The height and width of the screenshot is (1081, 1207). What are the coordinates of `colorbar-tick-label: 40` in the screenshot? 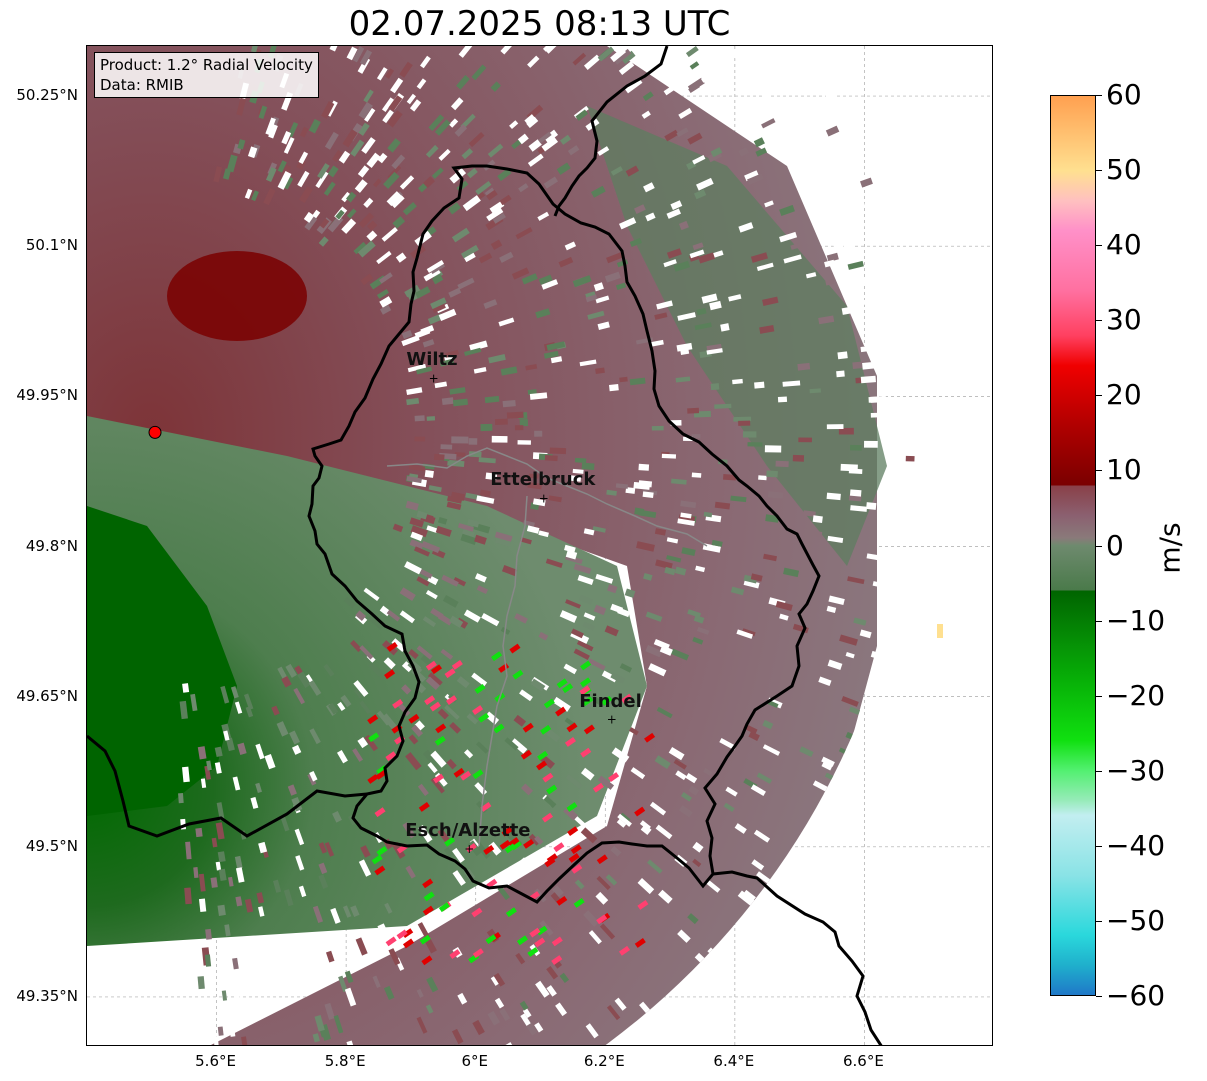 It's located at (1124, 245).